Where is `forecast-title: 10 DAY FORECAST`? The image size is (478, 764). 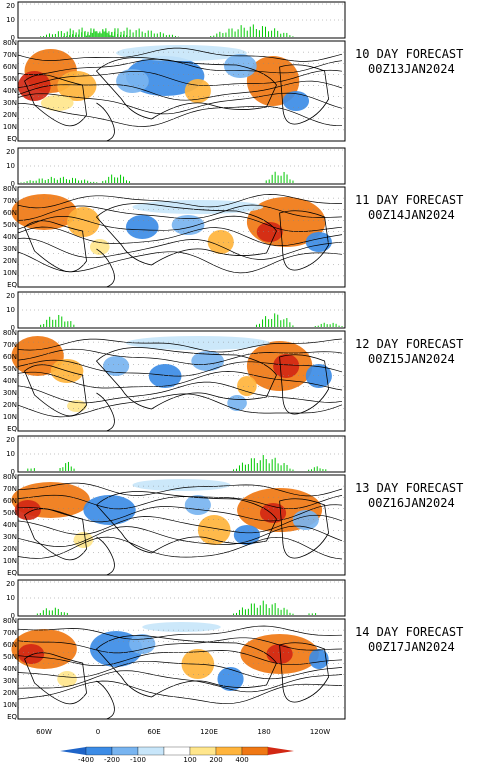 forecast-title: 10 DAY FORECAST is located at coordinates (409, 54).